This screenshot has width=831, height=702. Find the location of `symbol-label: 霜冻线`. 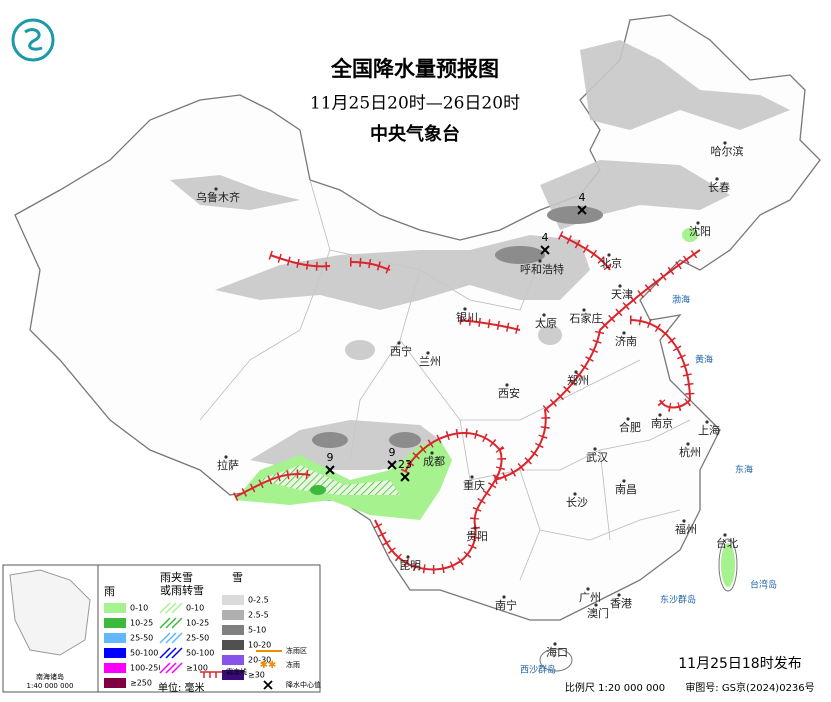

symbol-label: 霜冻线 is located at coordinates (236, 671).